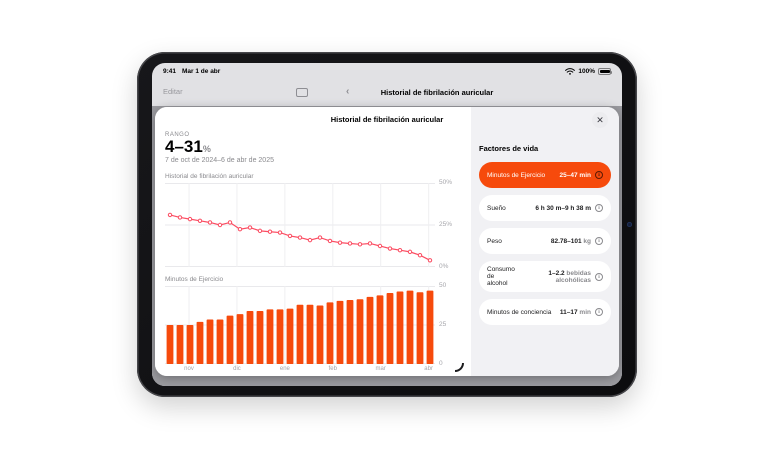  I want to click on bar-chart-title: Minutos de Ejercicio, so click(194, 279).